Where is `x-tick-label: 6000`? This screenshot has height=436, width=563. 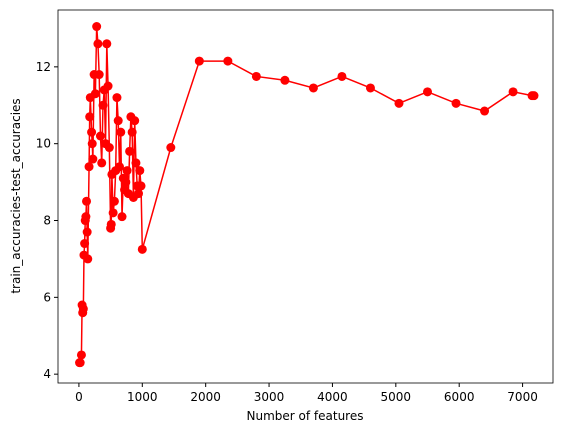
x-tick-label: 6000 is located at coordinates (459, 397).